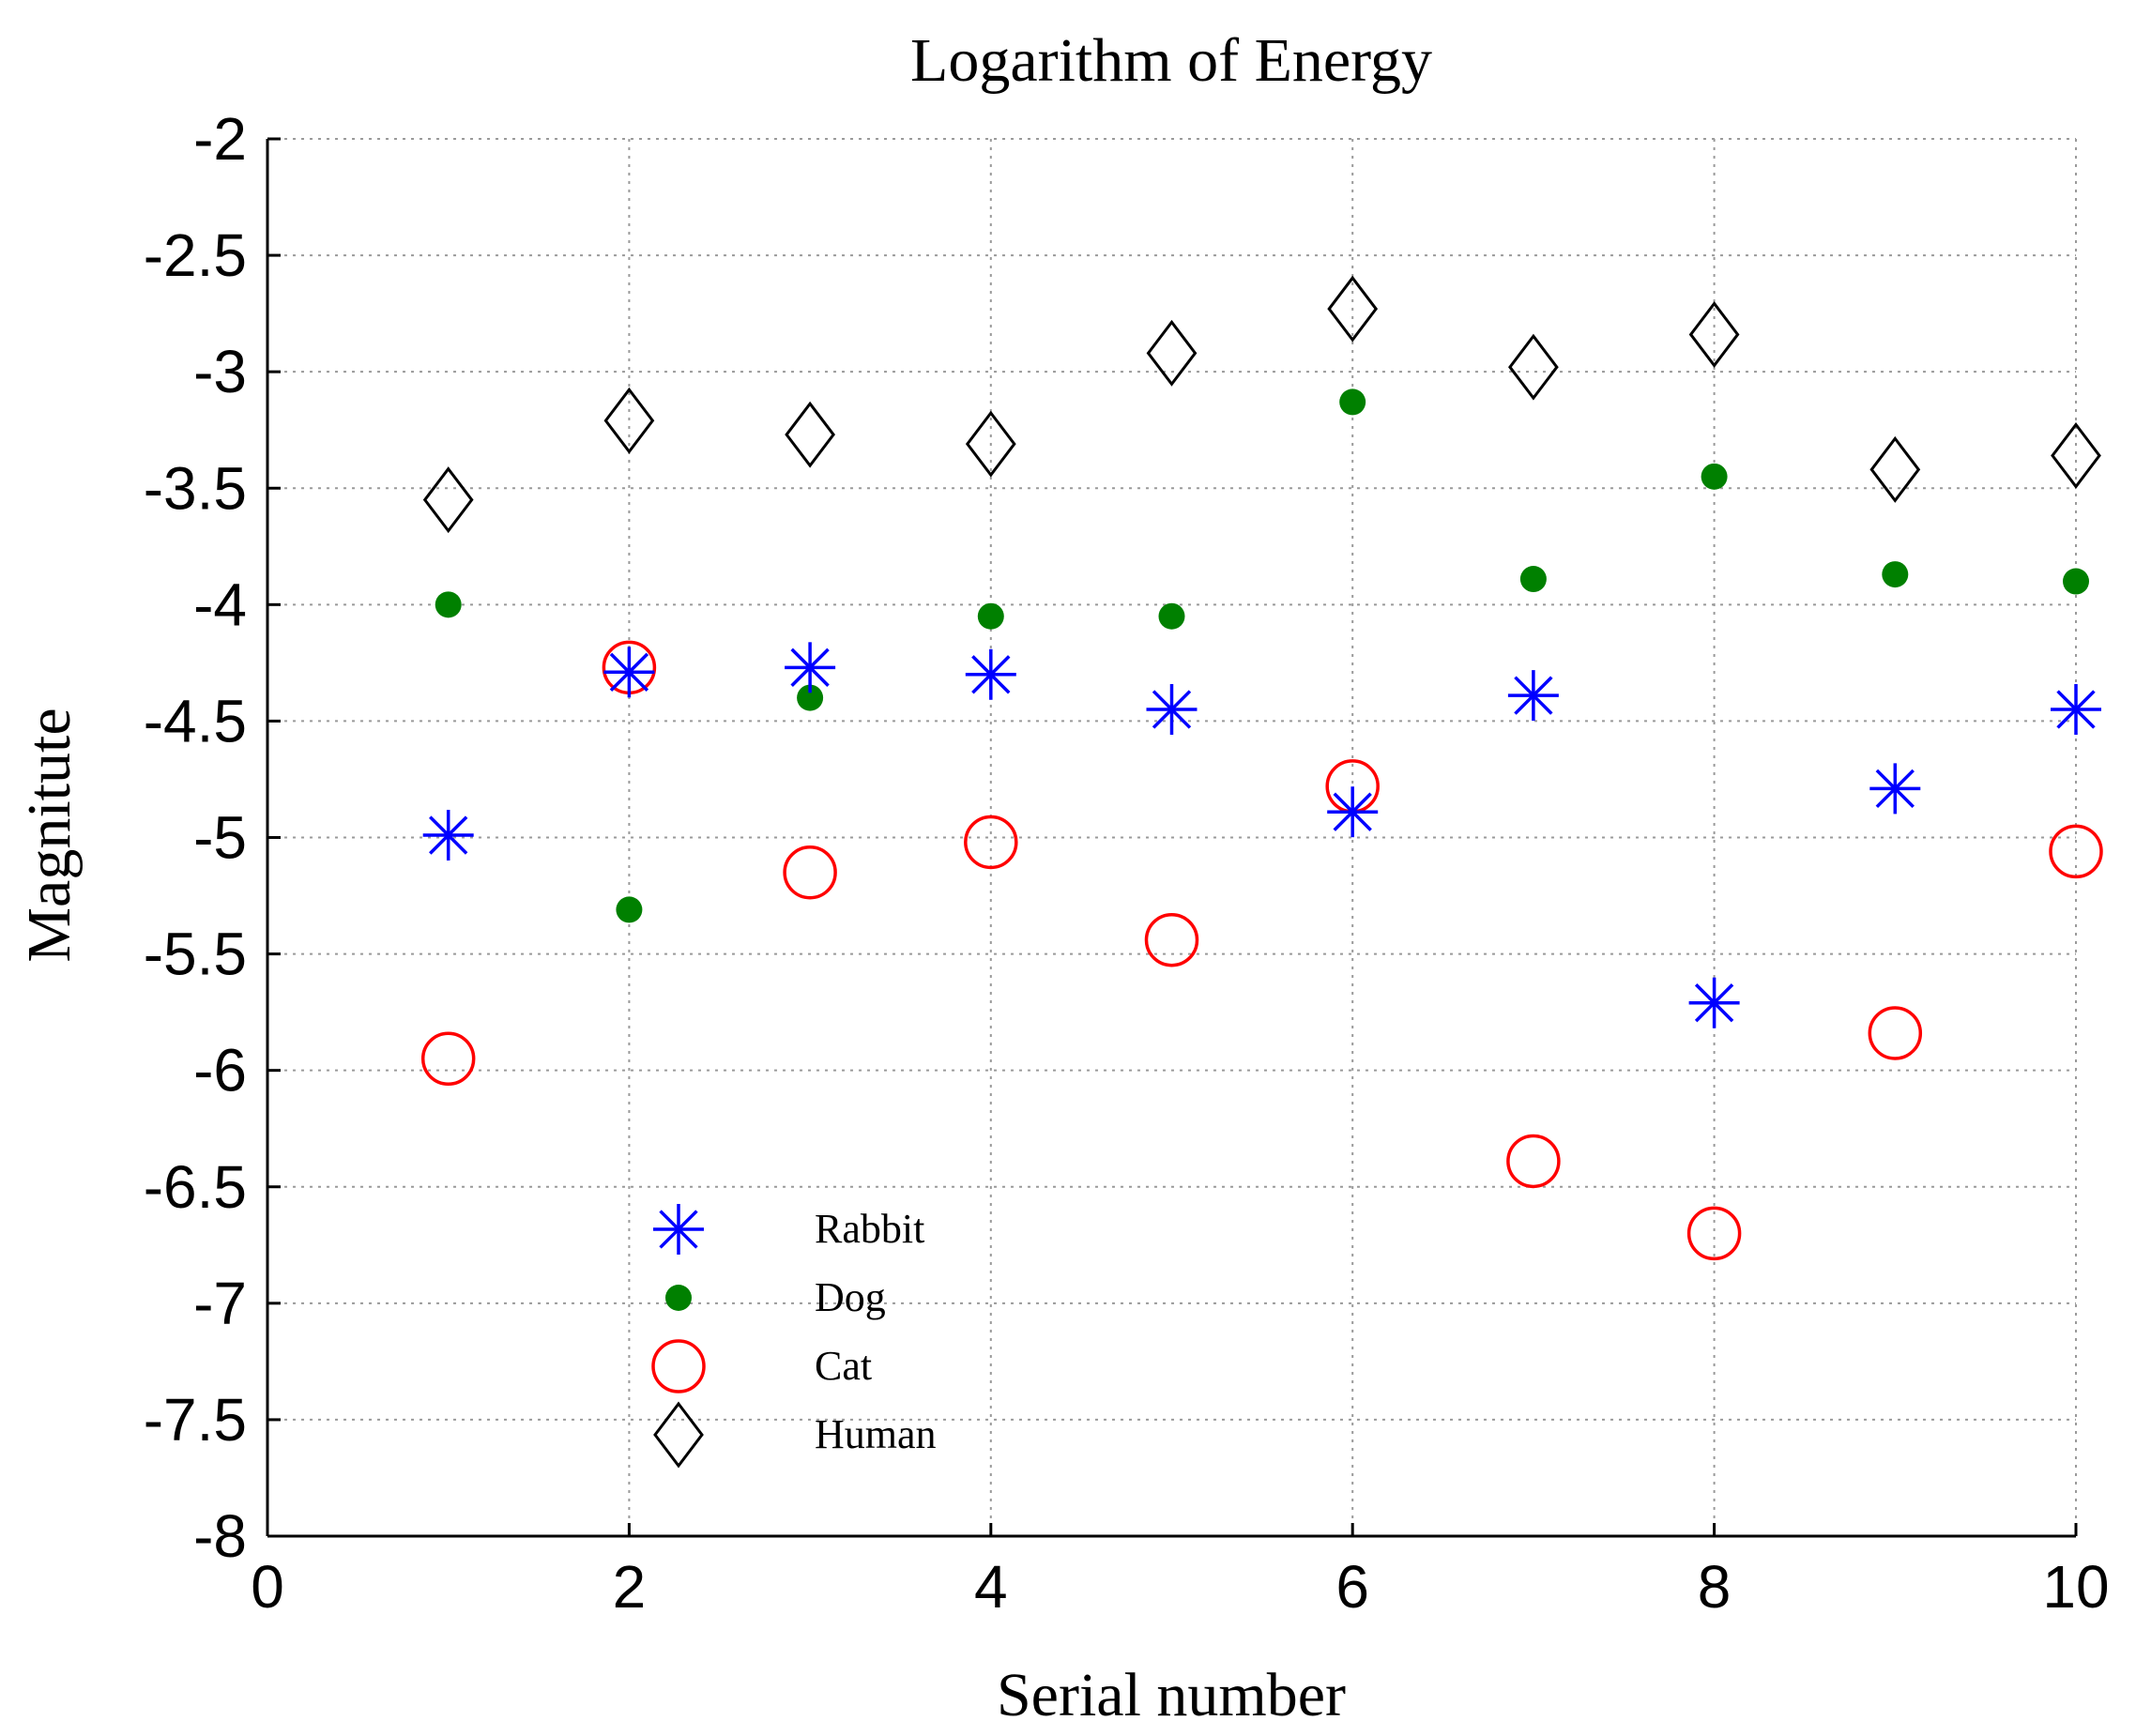  I want to click on y-tick-label: -4.5, so click(195, 720).